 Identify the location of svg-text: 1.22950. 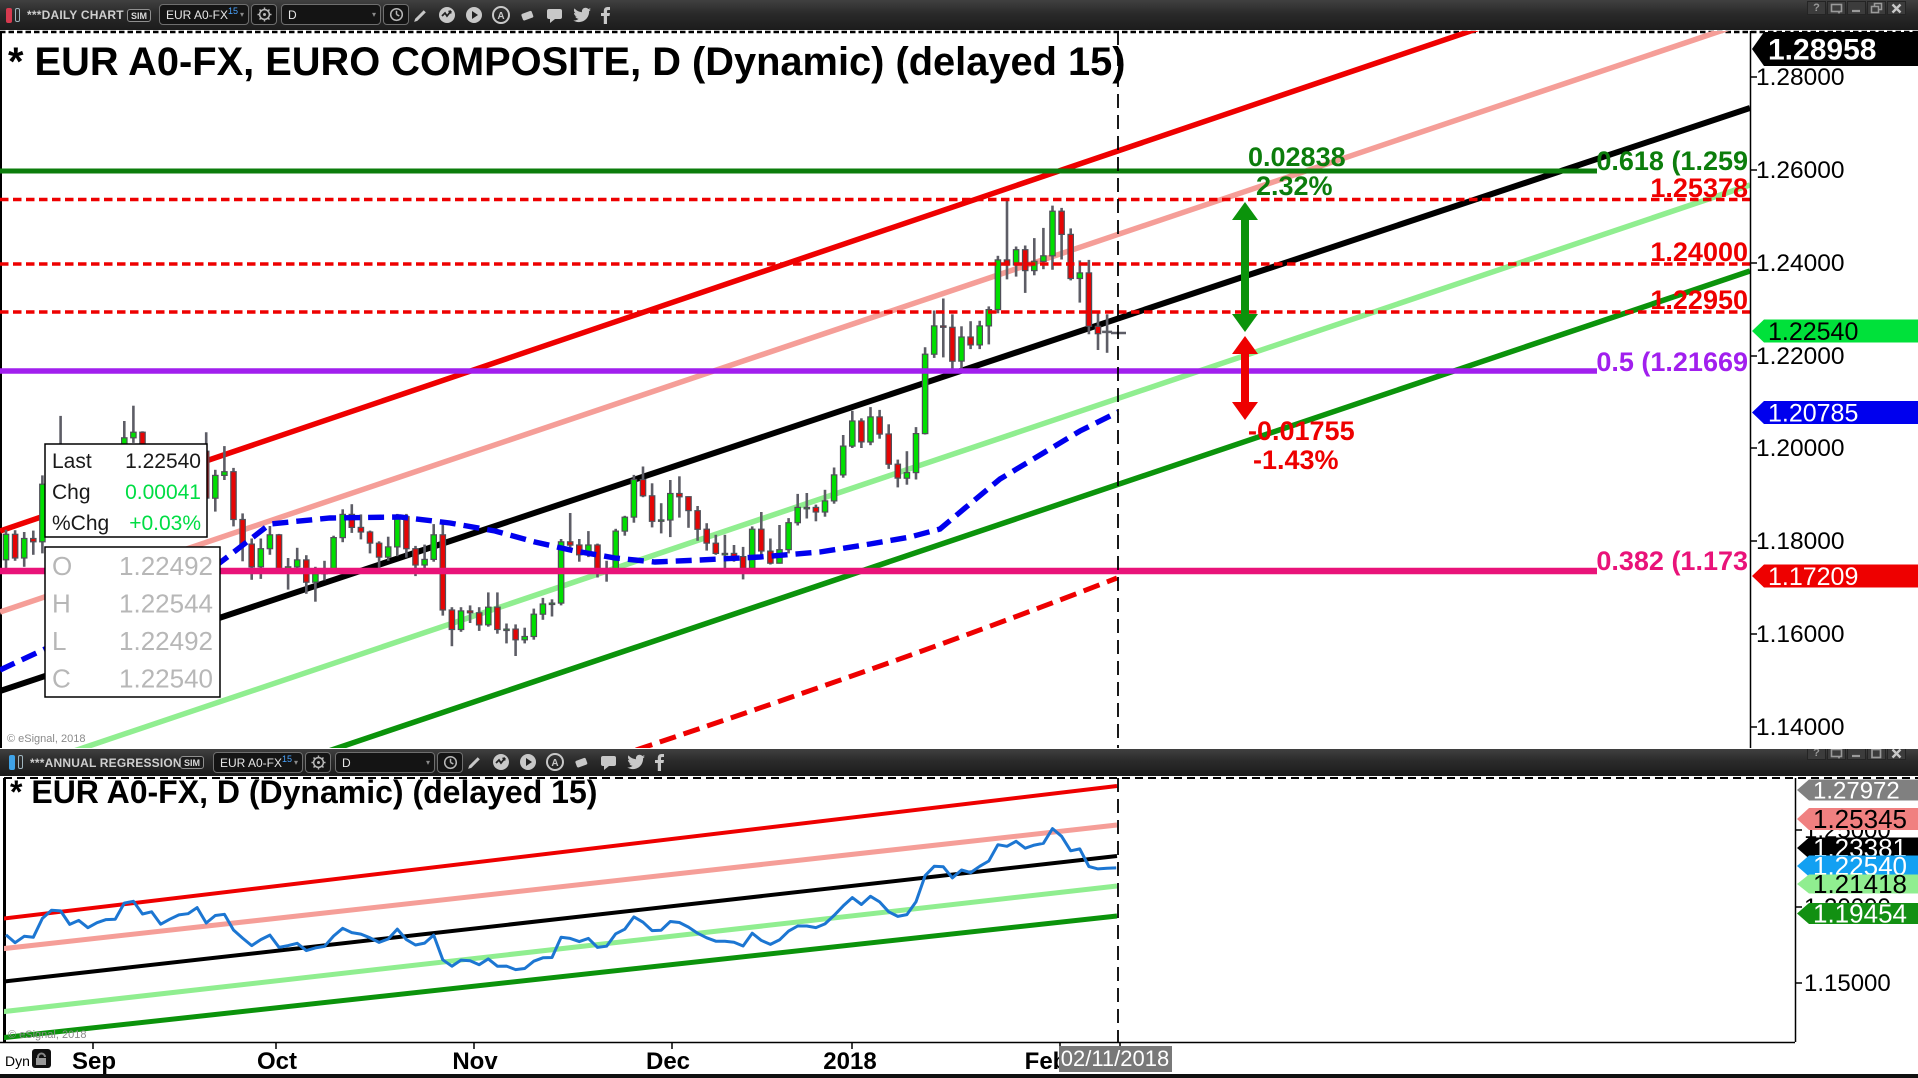
(1699, 300).